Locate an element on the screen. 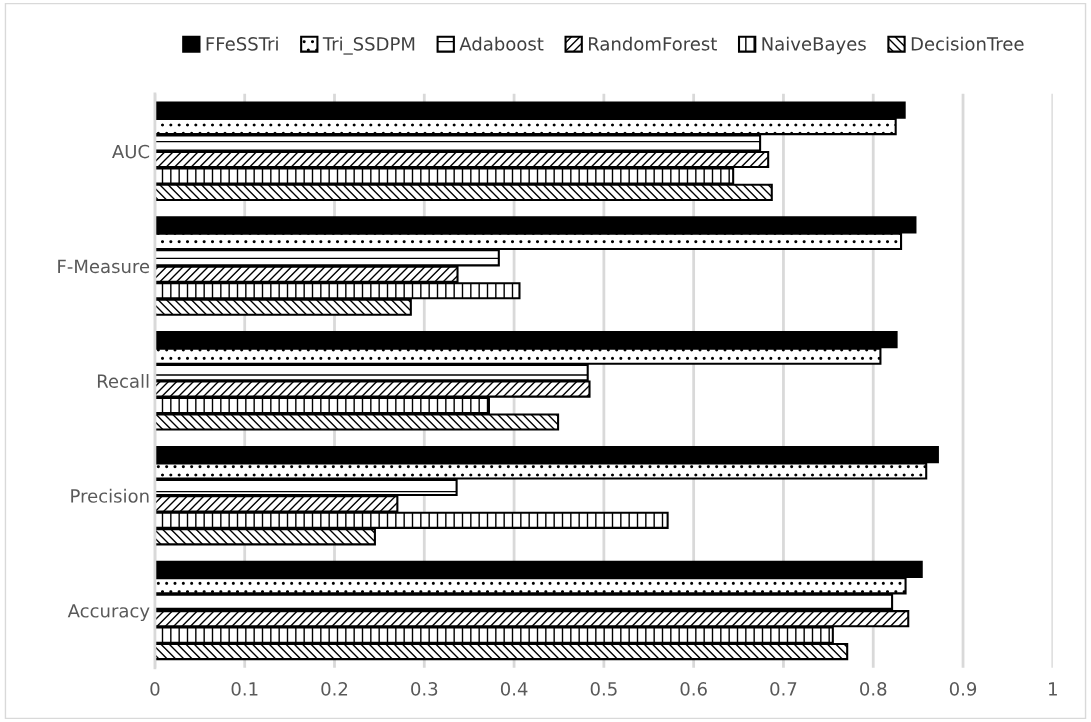  x-tick-label: 0.3 is located at coordinates (424, 689).